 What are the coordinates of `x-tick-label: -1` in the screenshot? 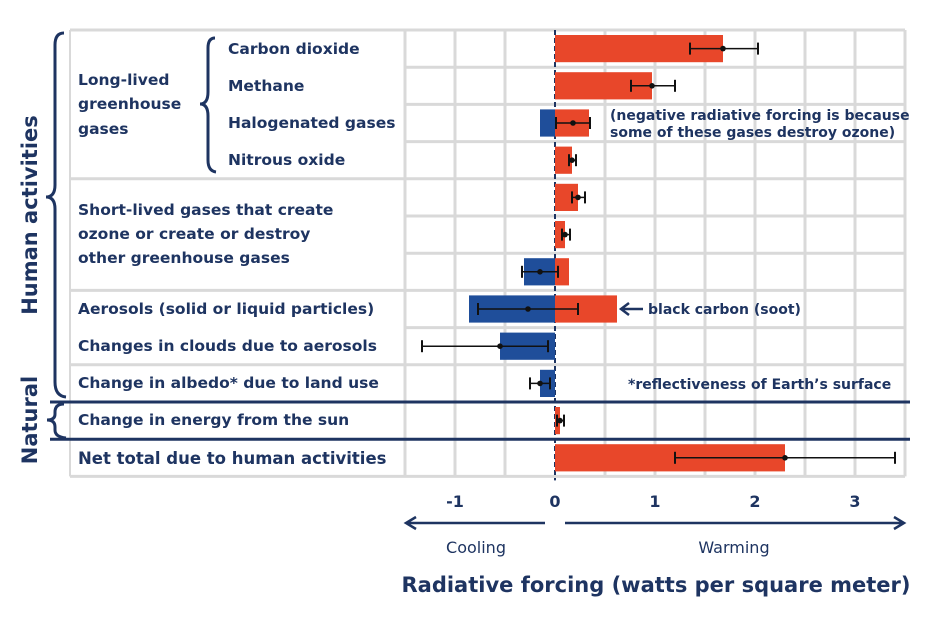 It's located at (455, 501).